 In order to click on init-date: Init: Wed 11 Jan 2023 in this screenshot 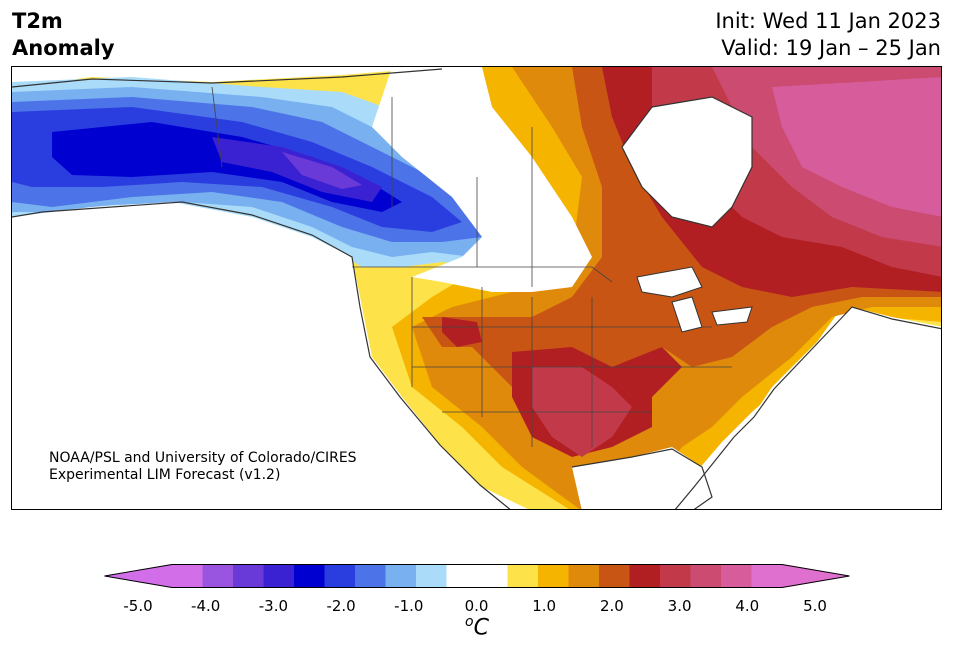, I will do `click(828, 21)`.